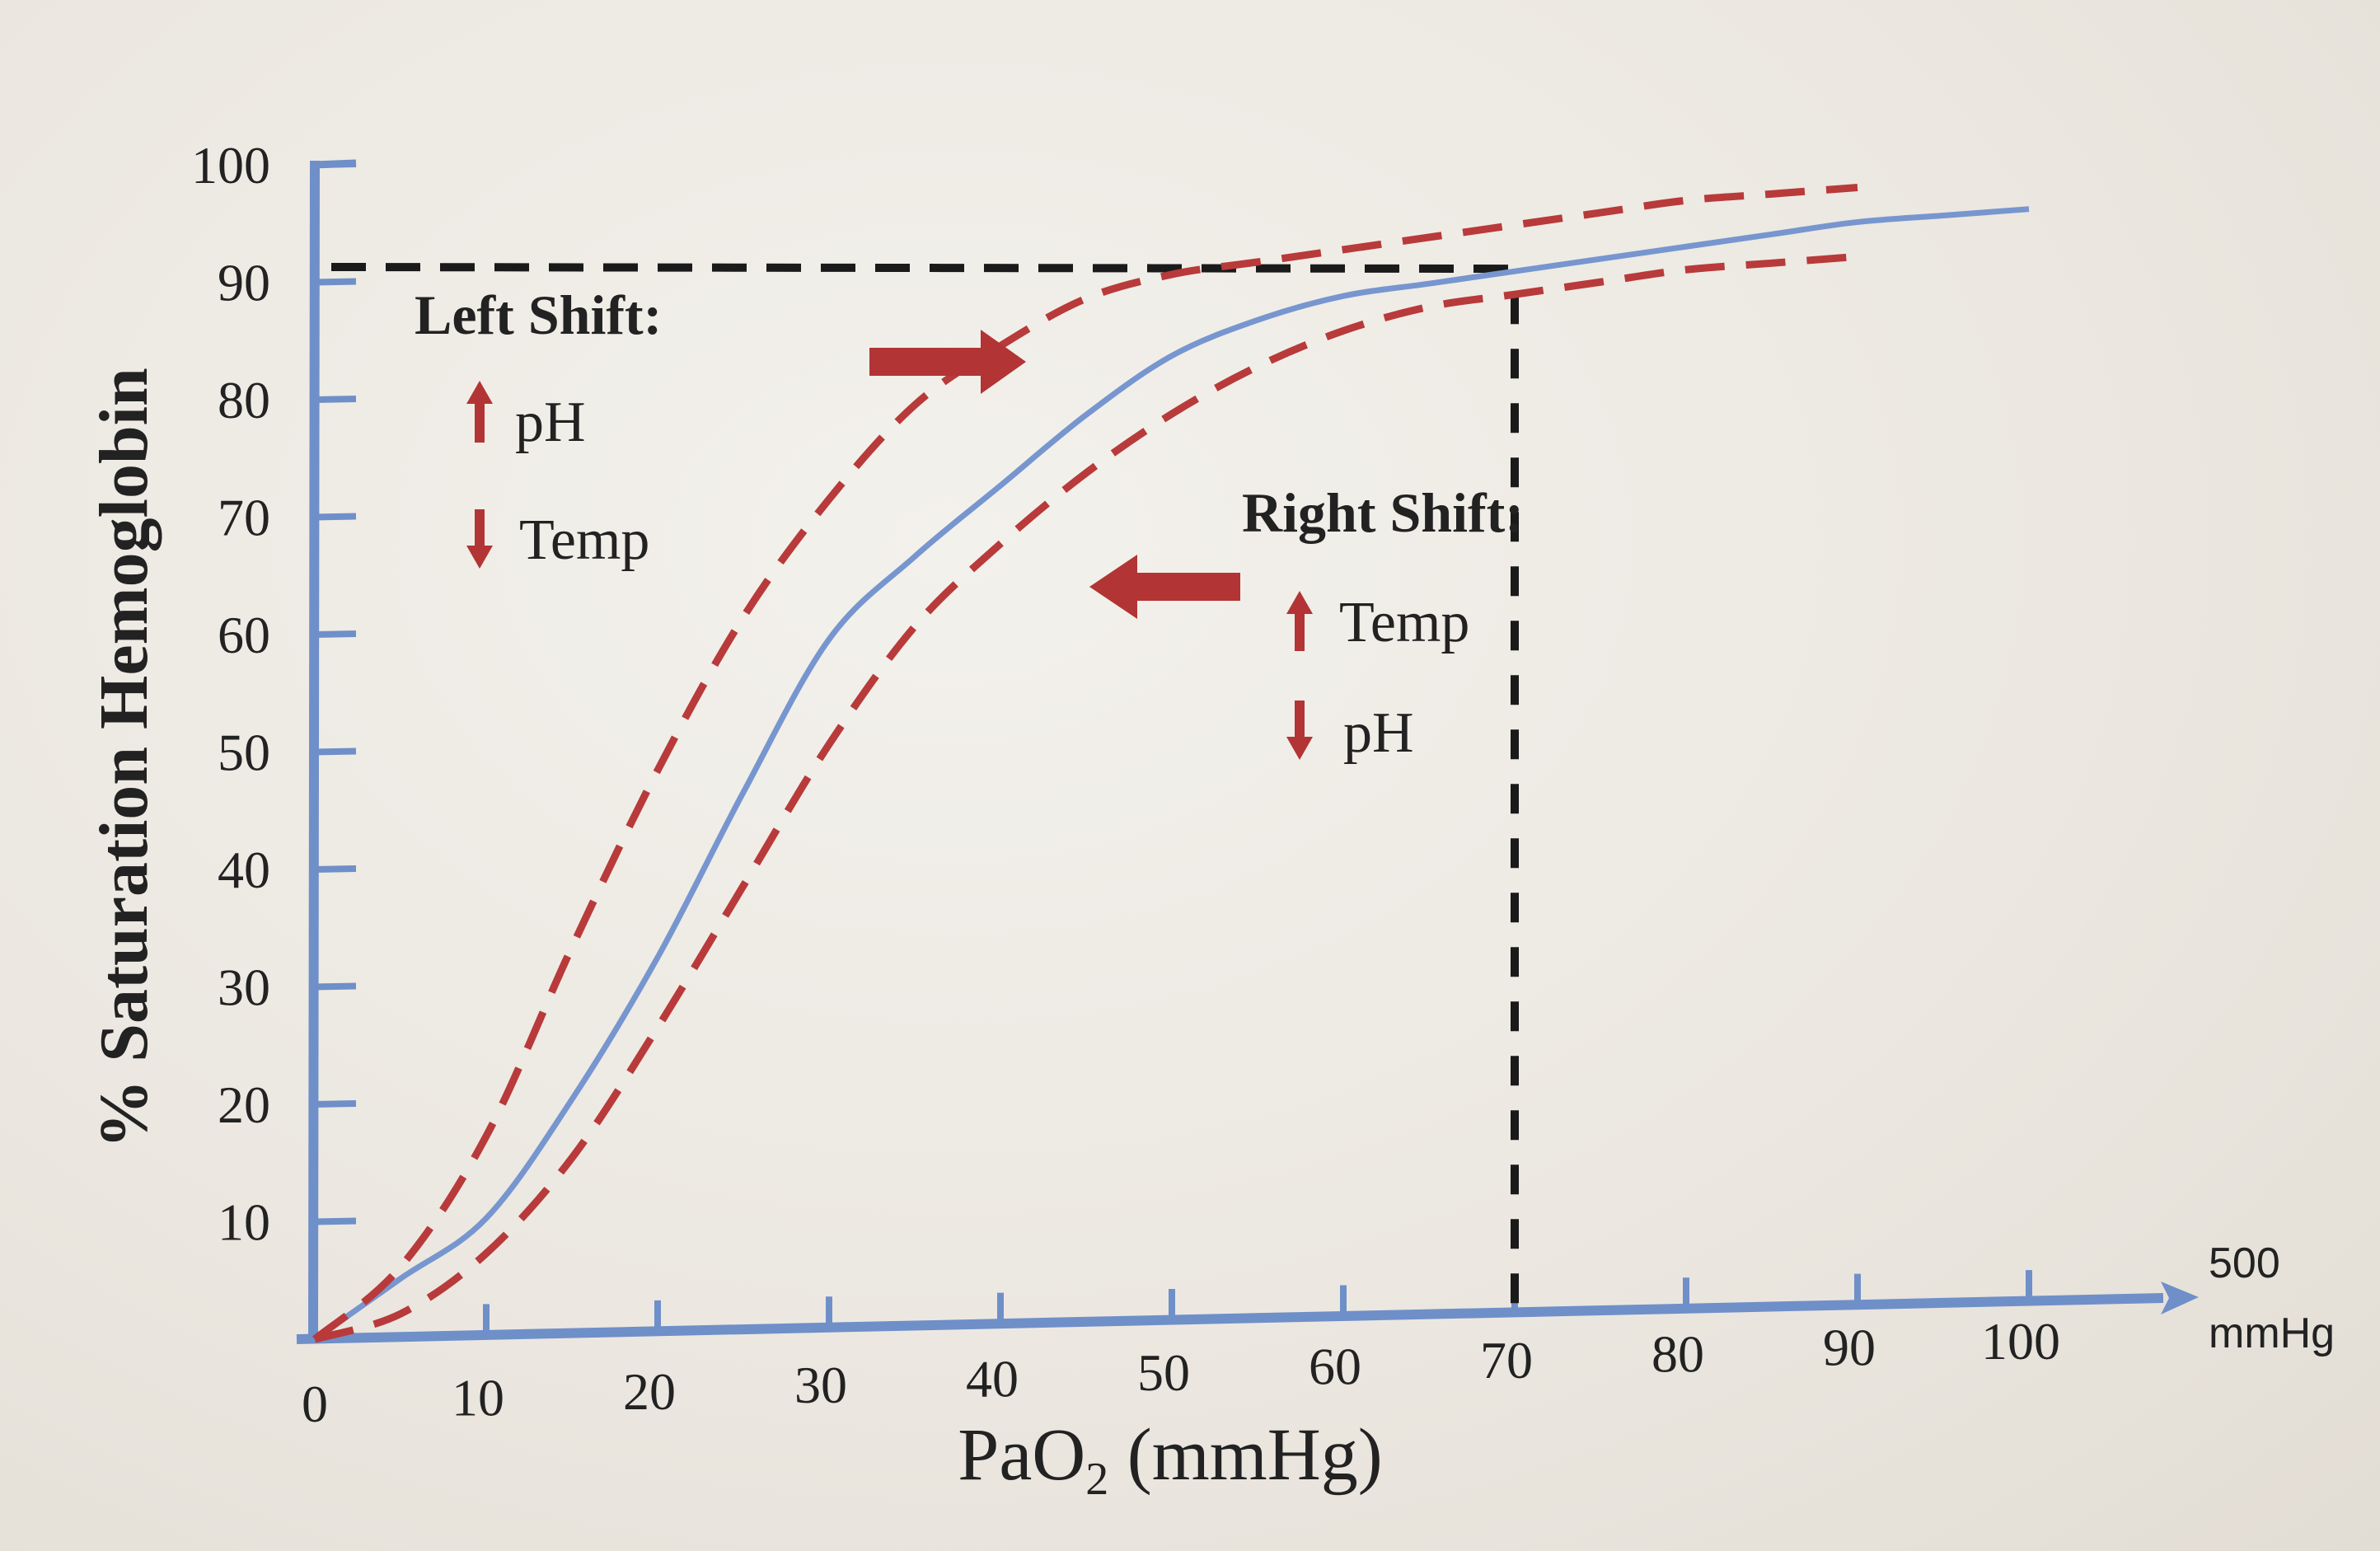 Image resolution: width=2380 pixels, height=1551 pixels. Describe the element at coordinates (230, 165) in the screenshot. I see `y-tick-label-100: 100` at that location.